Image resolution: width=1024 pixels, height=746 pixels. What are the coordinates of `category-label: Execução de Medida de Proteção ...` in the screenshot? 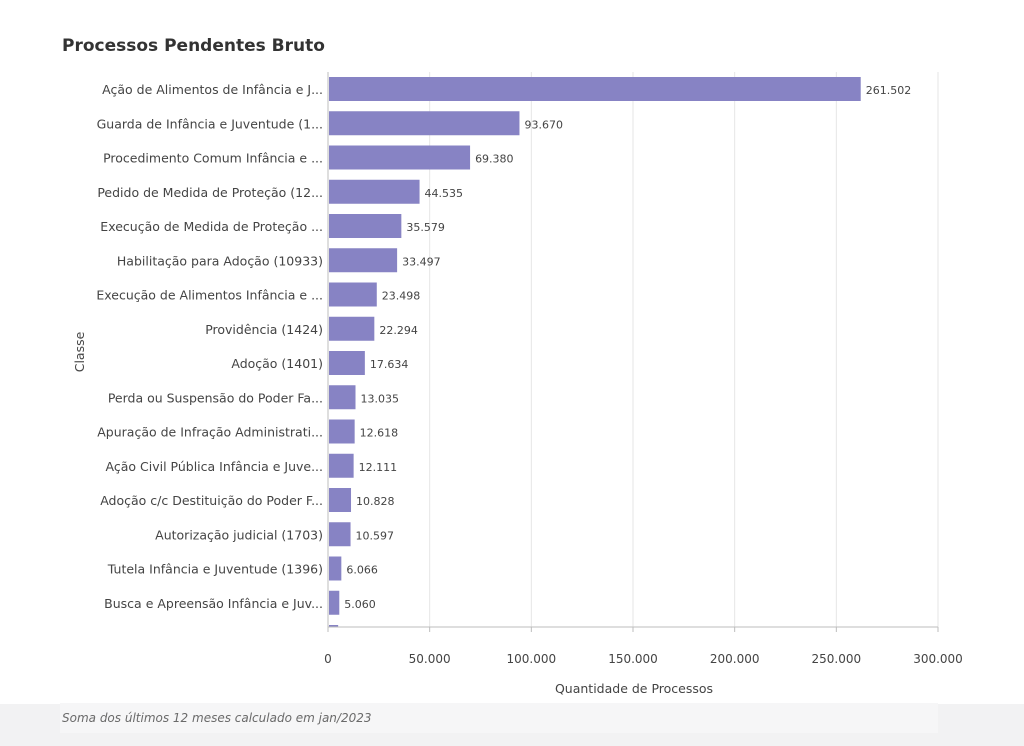 It's located at (211, 226).